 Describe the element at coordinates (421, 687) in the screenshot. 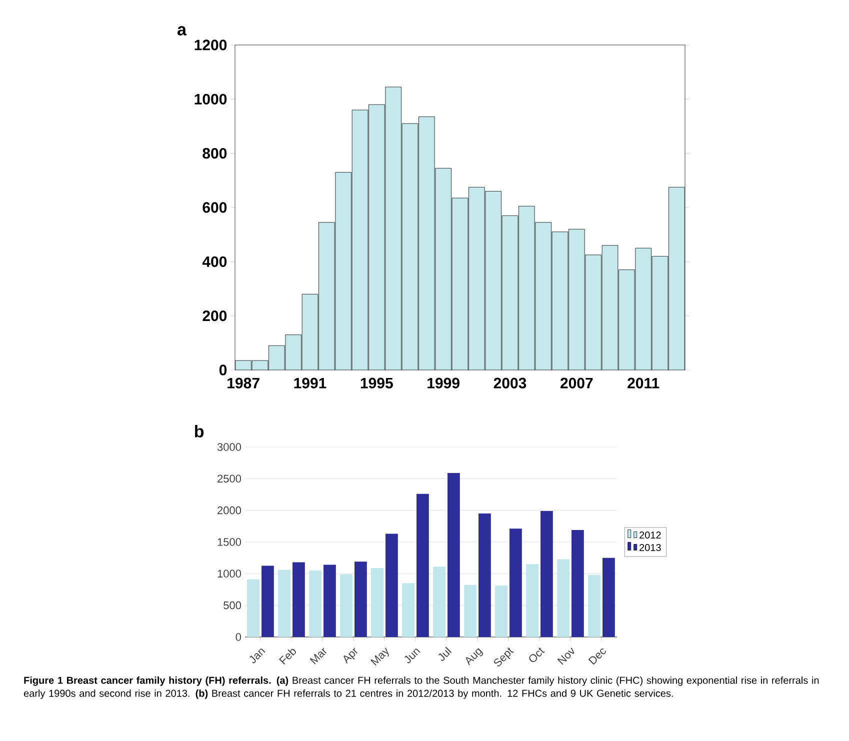

I see `text: Figure 1 Breast cancer family history (FH) referrals. (a) Breast cancer FH referrals to the South Manchester family history clinic (FHC) showing exponential rise in referrals in early 1990s and second rise in 2013. (b) Breast cancer FH referrals to 21 centres in 2012/2013 by month. 12 FHCs and 9 UK Genetic services.` at that location.